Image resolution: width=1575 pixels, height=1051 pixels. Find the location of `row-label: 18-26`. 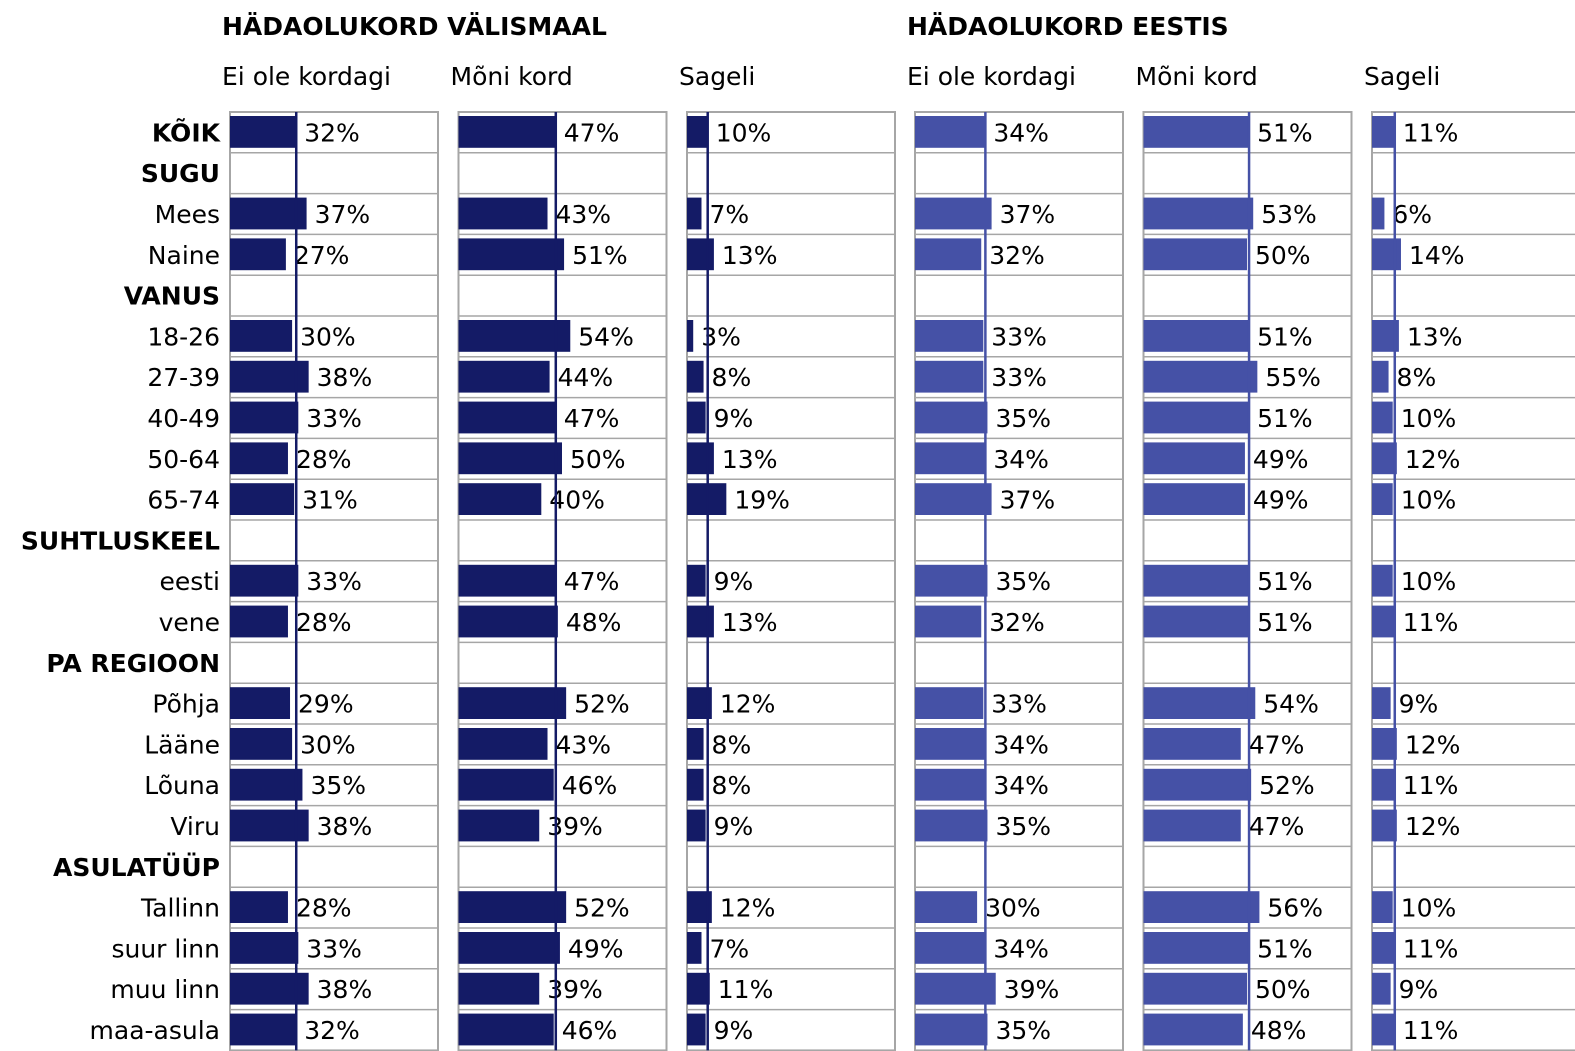

row-label: 18-26 is located at coordinates (183, 336).